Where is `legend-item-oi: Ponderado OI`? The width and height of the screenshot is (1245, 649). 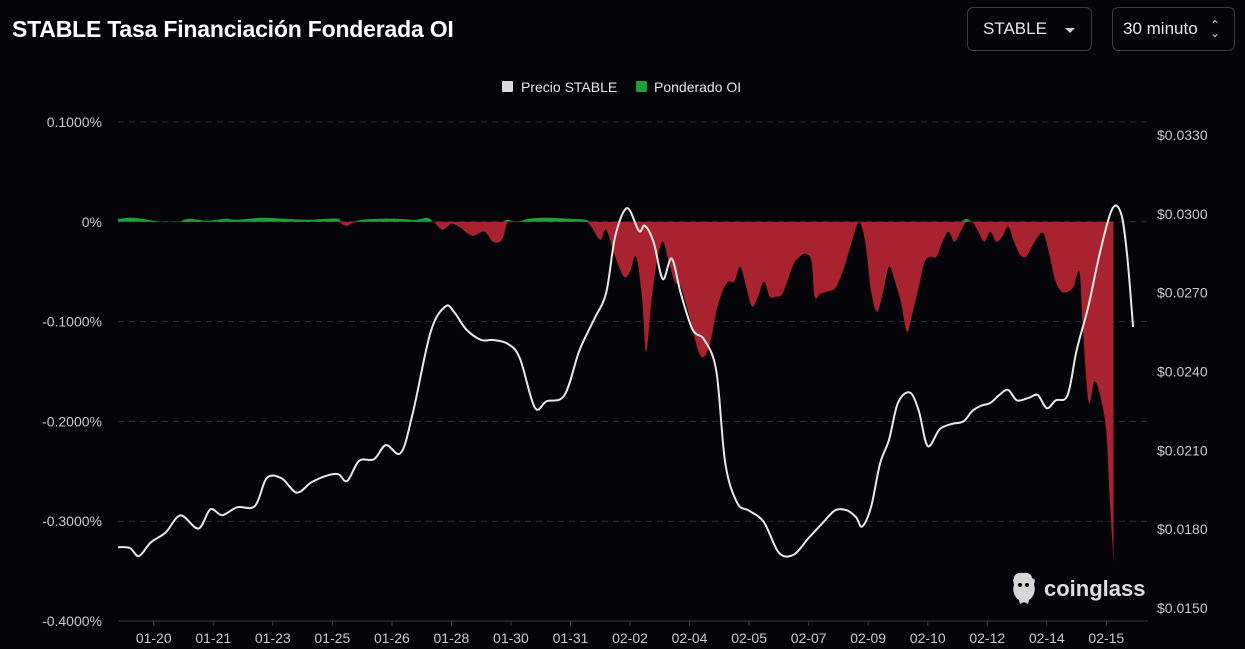
legend-item-oi: Ponderado OI is located at coordinates (688, 87).